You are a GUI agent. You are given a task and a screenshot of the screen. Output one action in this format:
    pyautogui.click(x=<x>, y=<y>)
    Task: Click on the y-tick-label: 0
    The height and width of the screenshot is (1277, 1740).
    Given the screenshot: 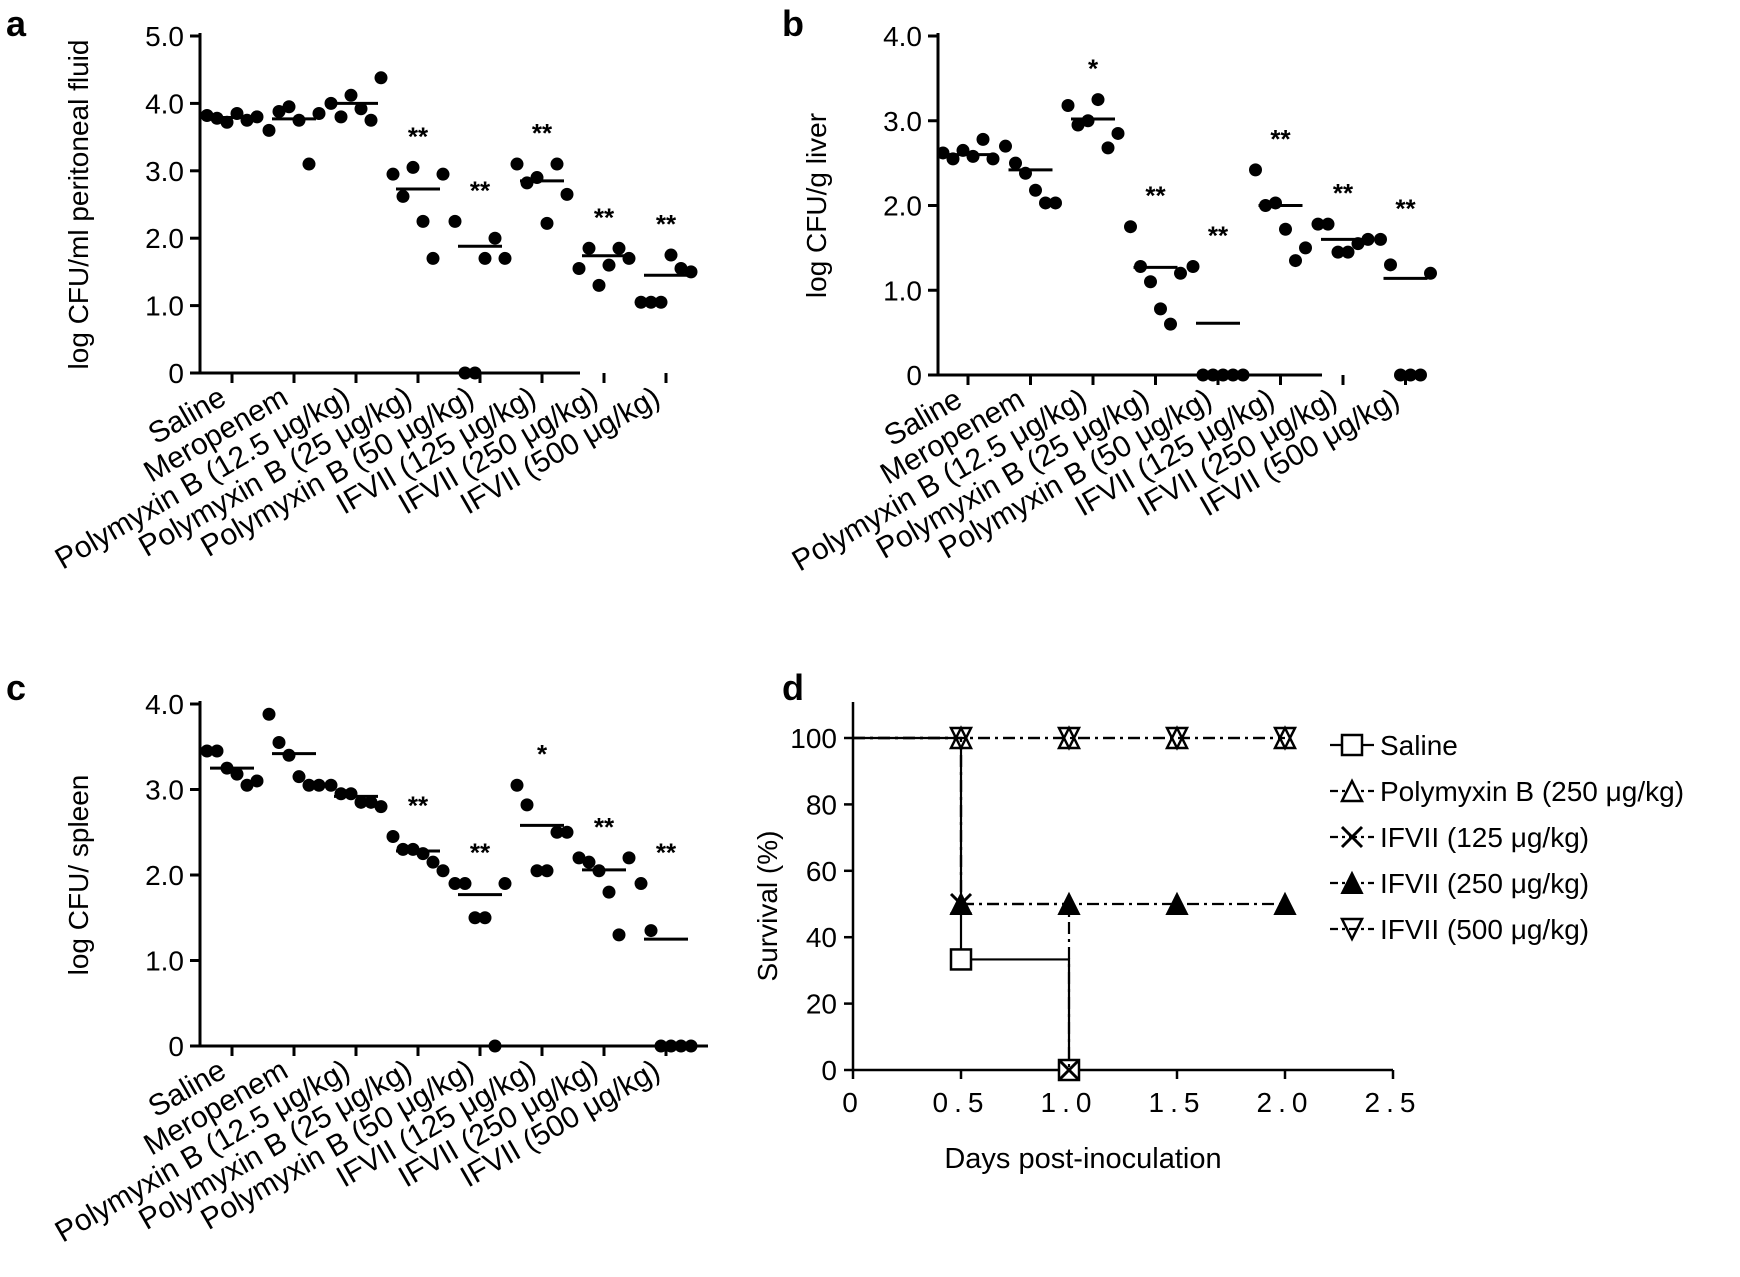 What is the action you would take?
    pyautogui.click(x=829, y=1070)
    